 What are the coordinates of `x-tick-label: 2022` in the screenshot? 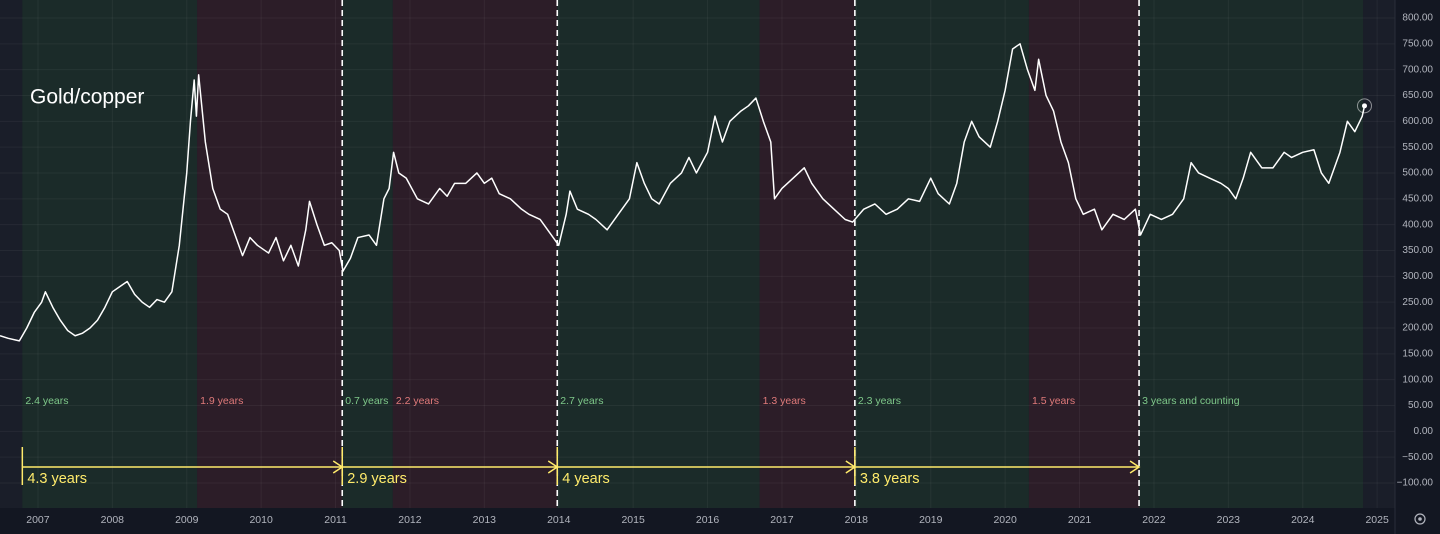 It's located at (1154, 520).